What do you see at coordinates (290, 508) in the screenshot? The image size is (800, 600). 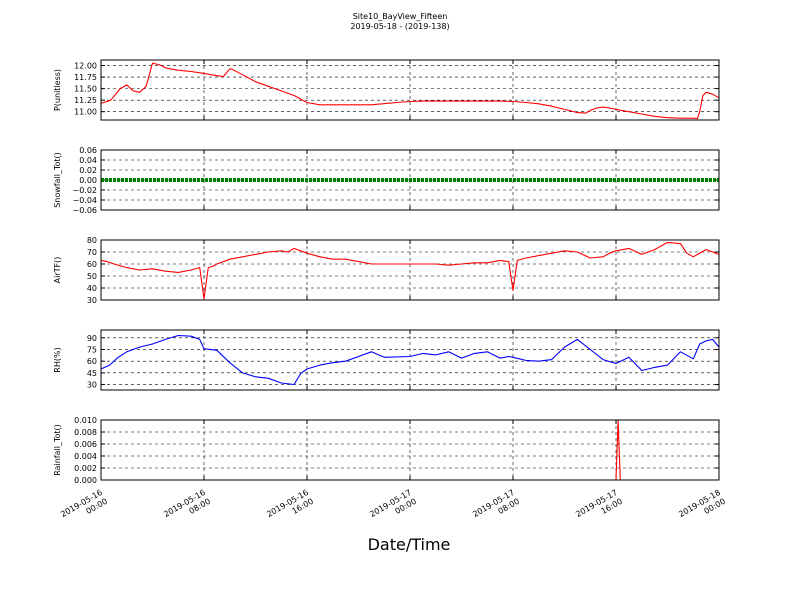 I see `x-tick-label: 2019-05-1616:00` at bounding box center [290, 508].